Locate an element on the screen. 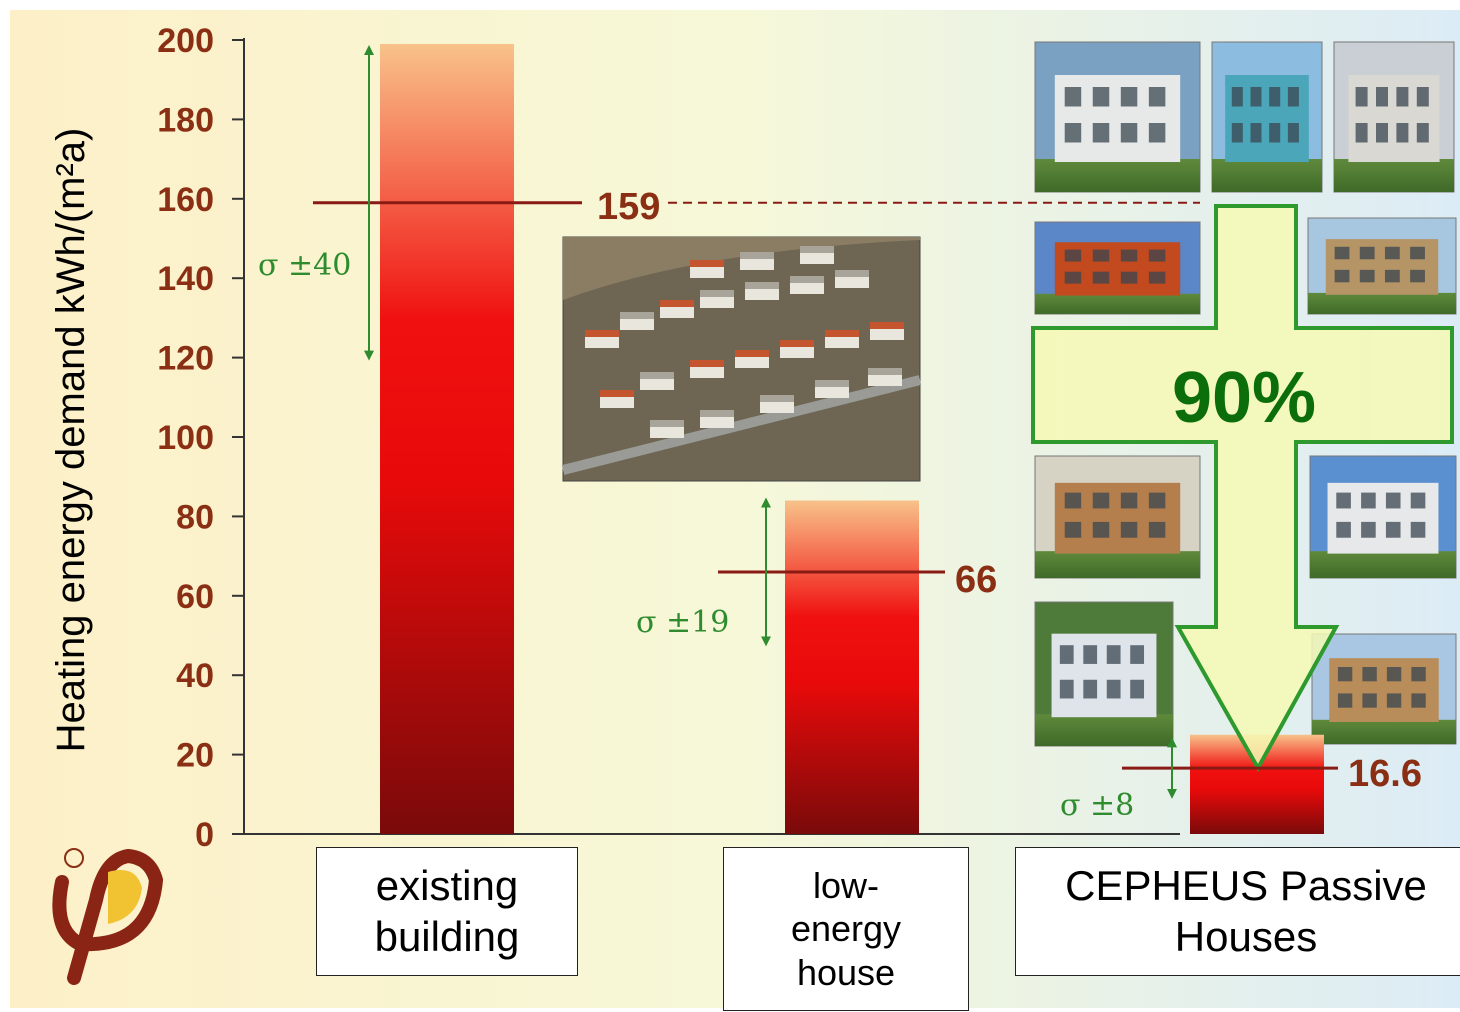  mean-value-label: 16.6 is located at coordinates (1385, 774).